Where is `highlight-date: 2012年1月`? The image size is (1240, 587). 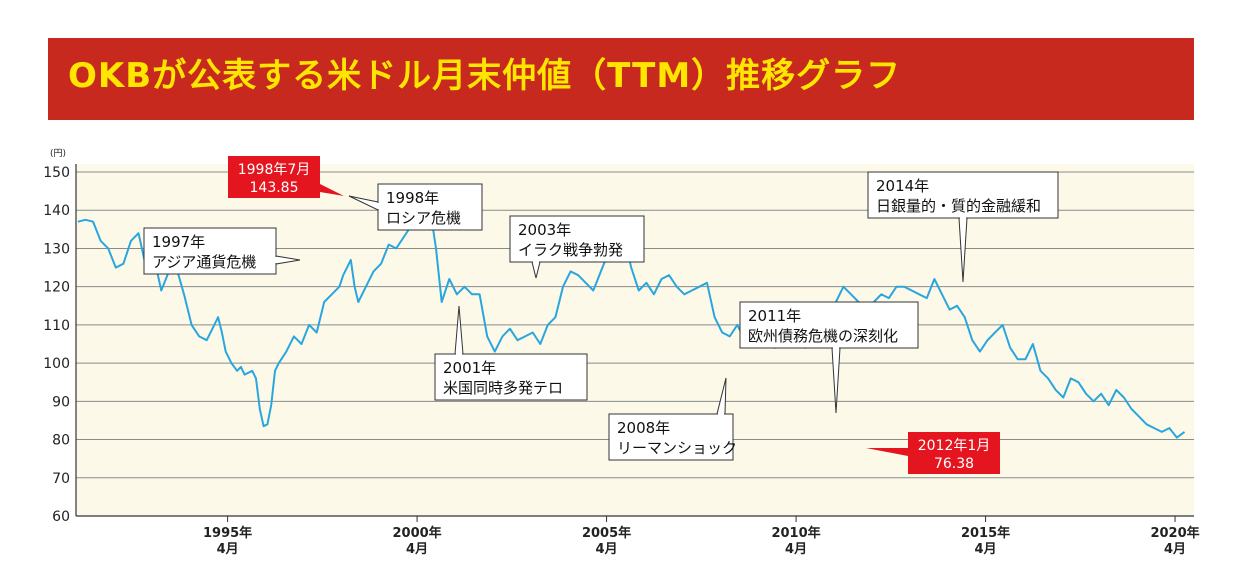
highlight-date: 2012年1月 is located at coordinates (954, 446).